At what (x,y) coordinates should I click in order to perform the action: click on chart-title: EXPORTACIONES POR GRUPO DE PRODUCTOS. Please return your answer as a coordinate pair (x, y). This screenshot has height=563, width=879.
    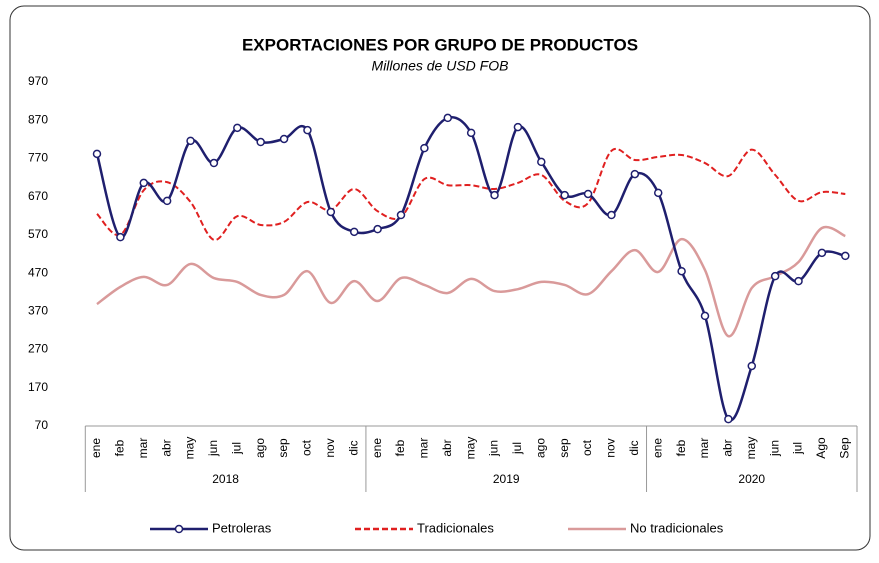
    Looking at the image, I should click on (440, 44).